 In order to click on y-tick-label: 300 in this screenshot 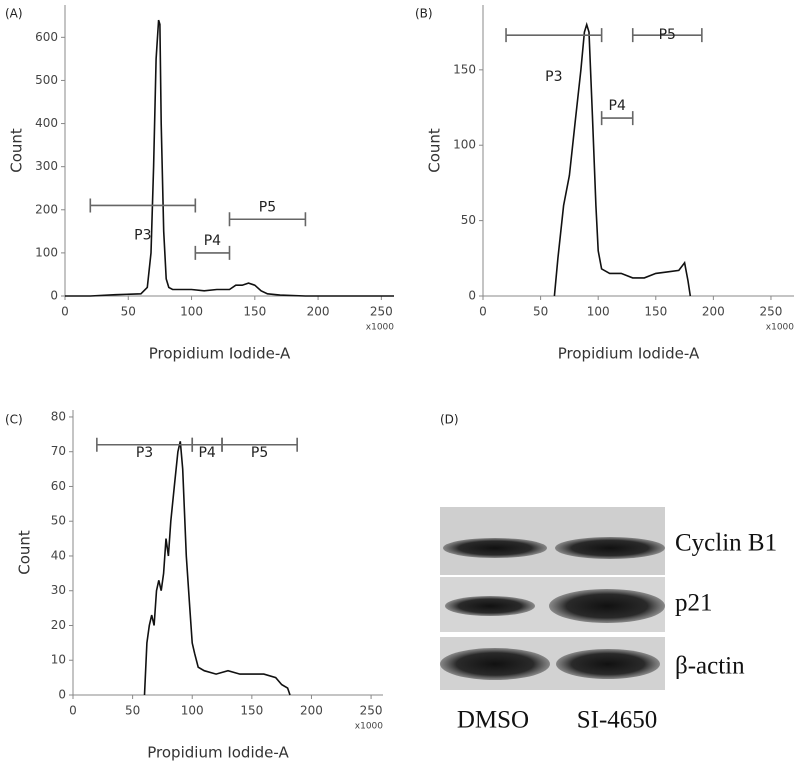, I will do `click(46, 166)`.